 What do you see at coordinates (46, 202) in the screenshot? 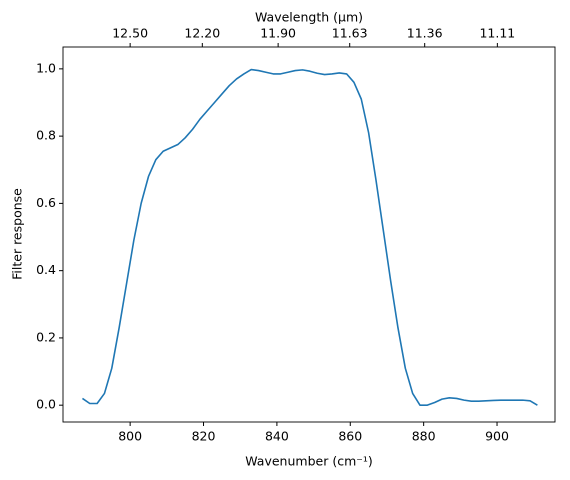
I see `y-tick-label: 0.6` at bounding box center [46, 202].